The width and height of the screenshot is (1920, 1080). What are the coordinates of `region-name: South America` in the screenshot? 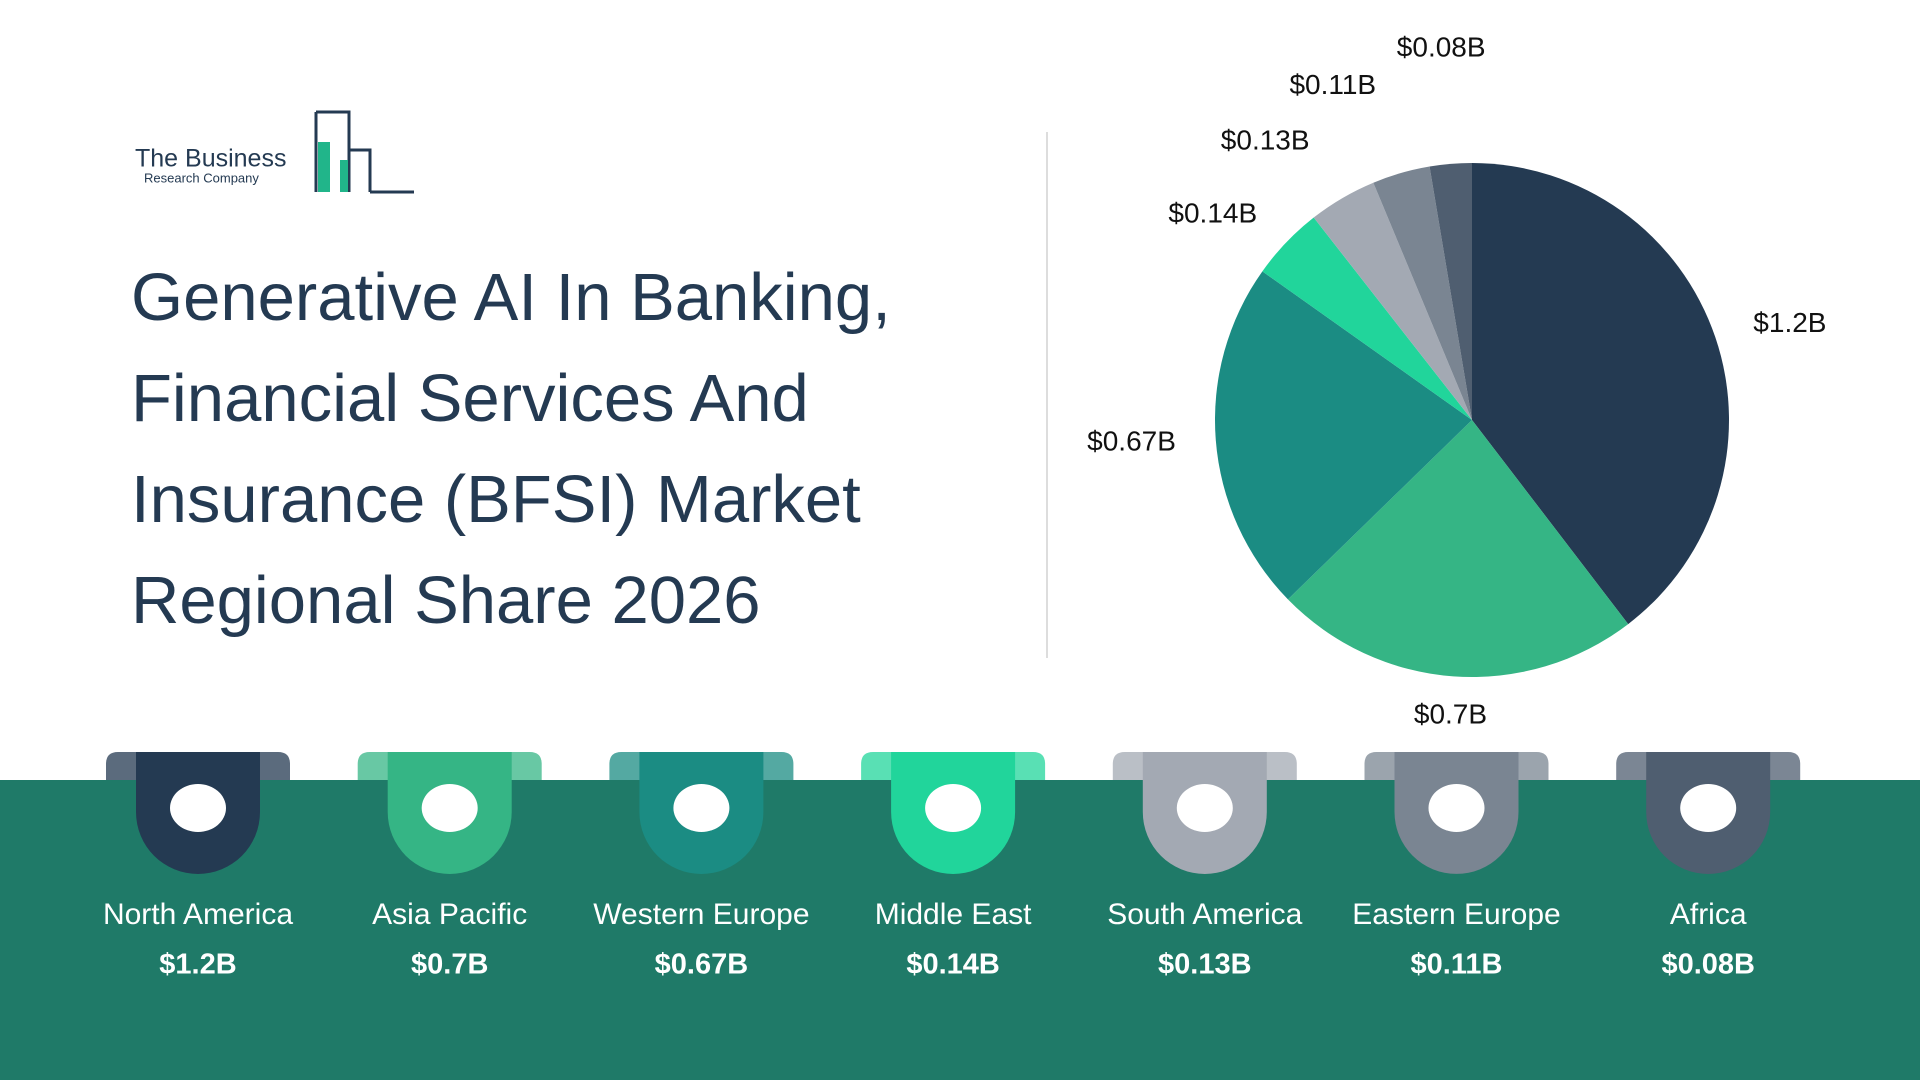 It's located at (1204, 914).